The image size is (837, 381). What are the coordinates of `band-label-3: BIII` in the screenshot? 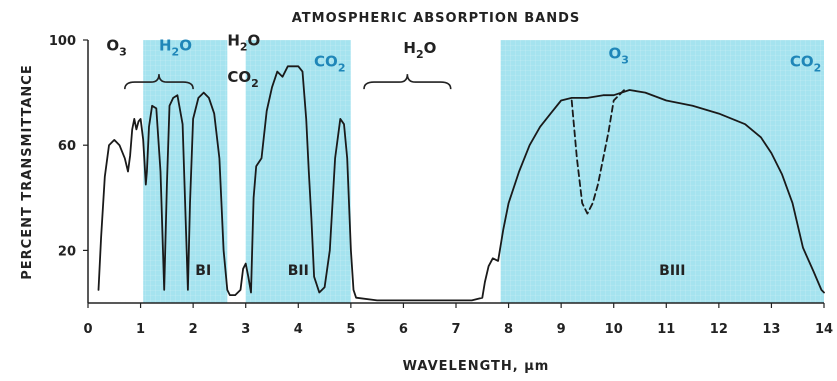 It's located at (672, 271).